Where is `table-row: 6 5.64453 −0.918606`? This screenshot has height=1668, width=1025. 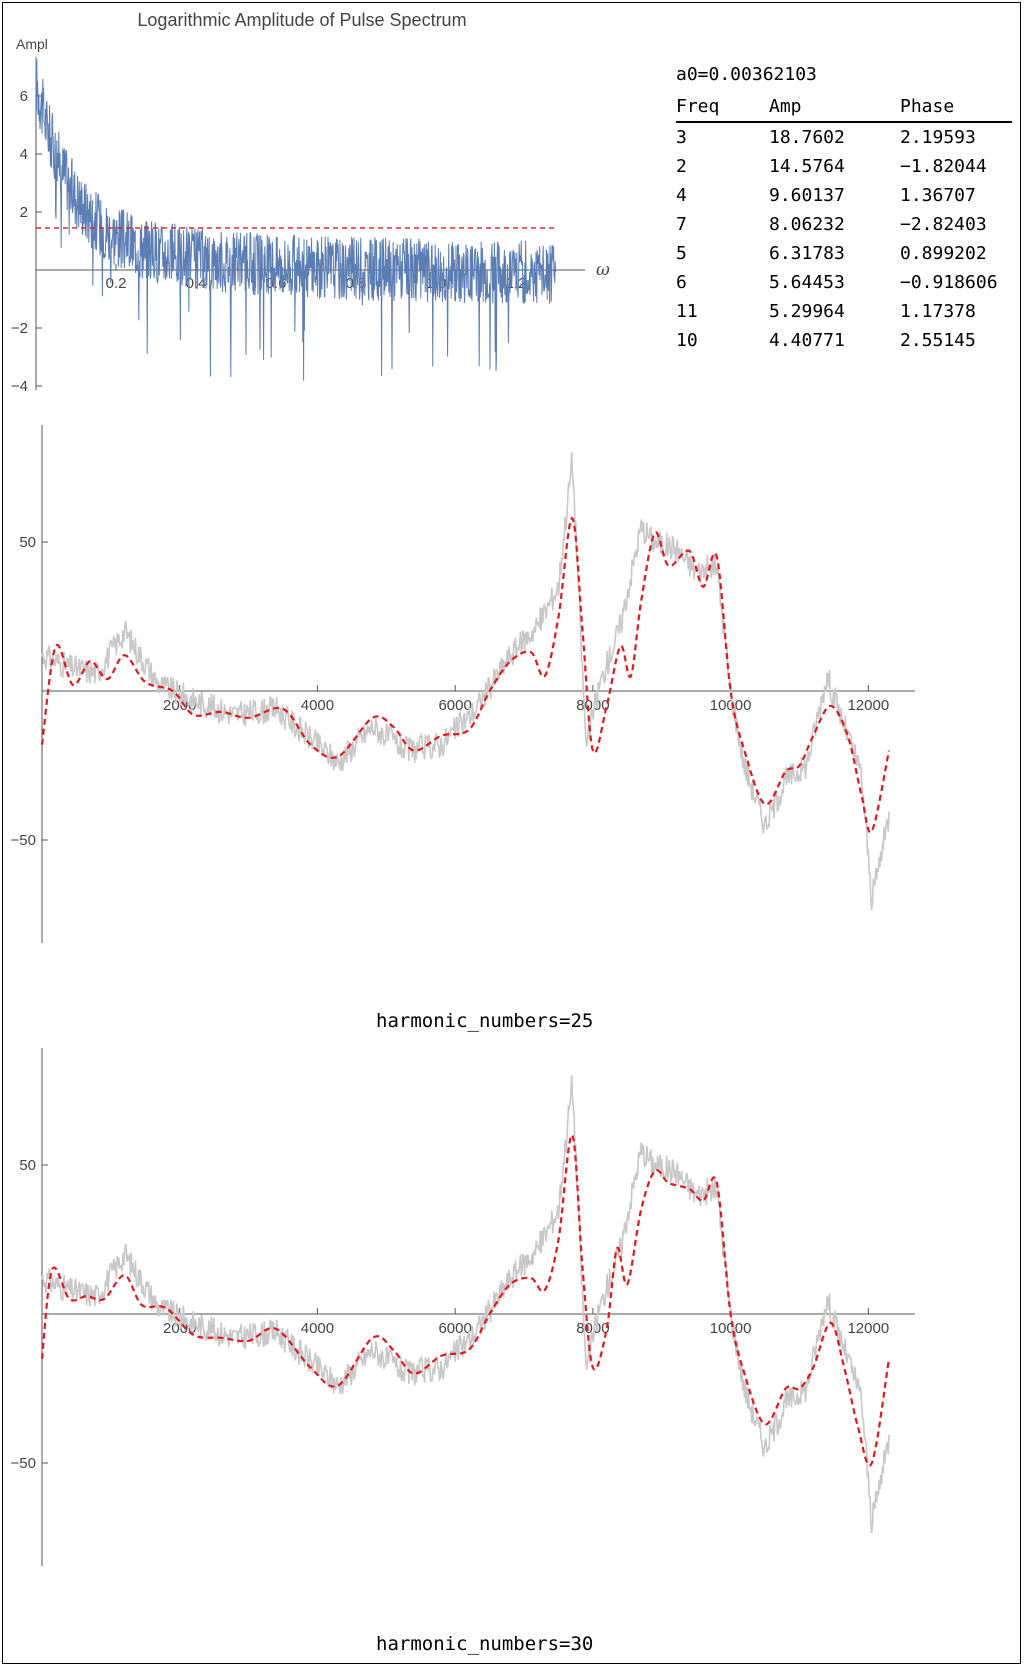 table-row: 6 5.64453 −0.918606 is located at coordinates (844, 282).